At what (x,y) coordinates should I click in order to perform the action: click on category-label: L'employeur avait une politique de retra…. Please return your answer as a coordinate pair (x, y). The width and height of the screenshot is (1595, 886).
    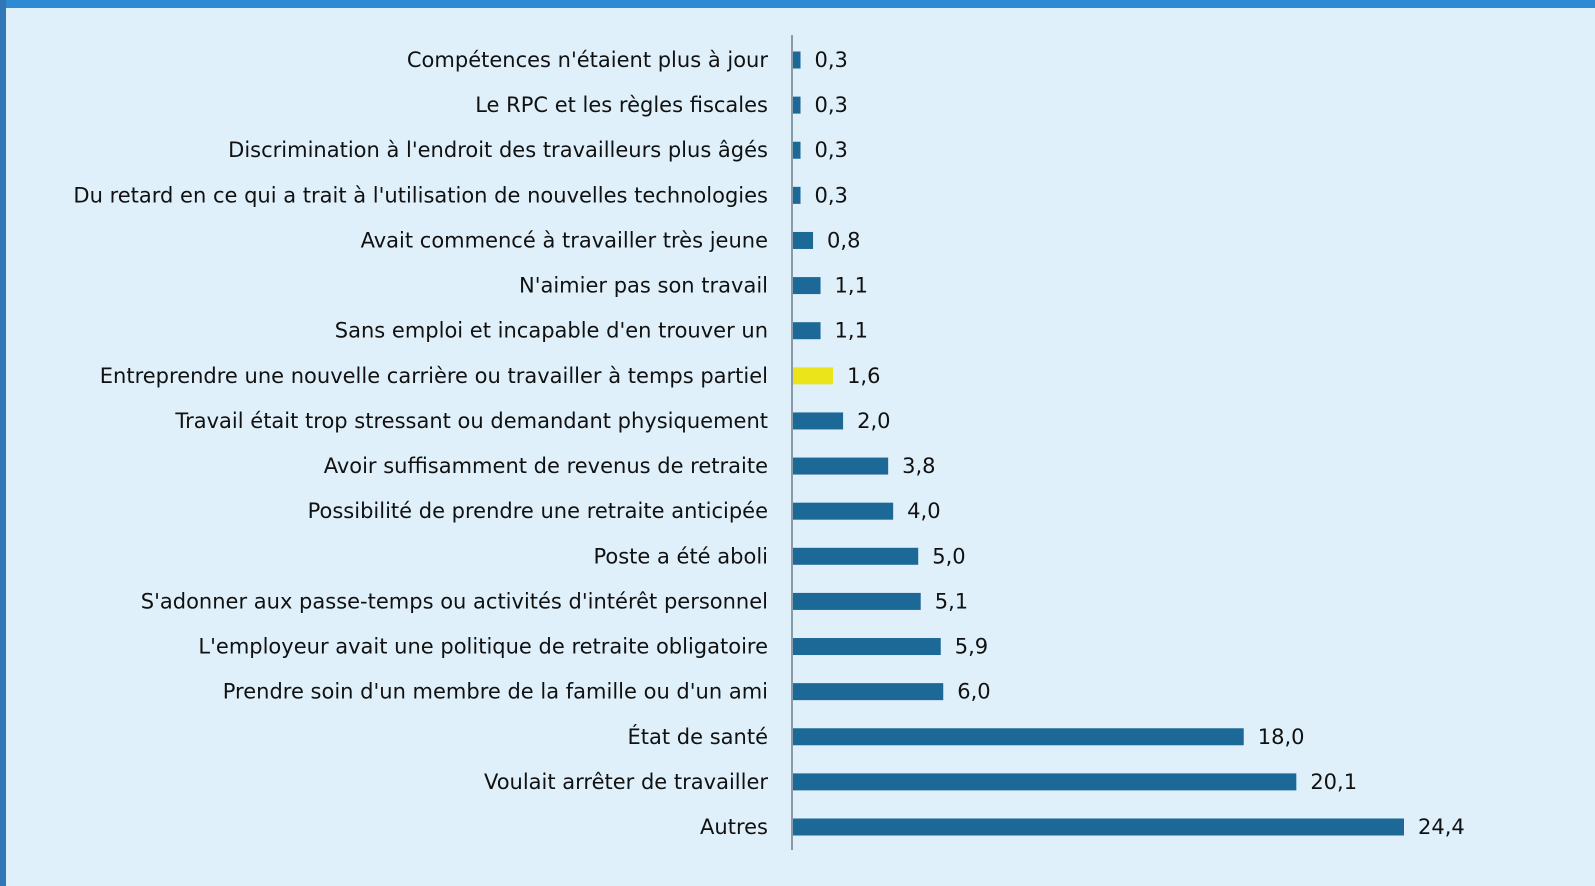
    Looking at the image, I should click on (483, 647).